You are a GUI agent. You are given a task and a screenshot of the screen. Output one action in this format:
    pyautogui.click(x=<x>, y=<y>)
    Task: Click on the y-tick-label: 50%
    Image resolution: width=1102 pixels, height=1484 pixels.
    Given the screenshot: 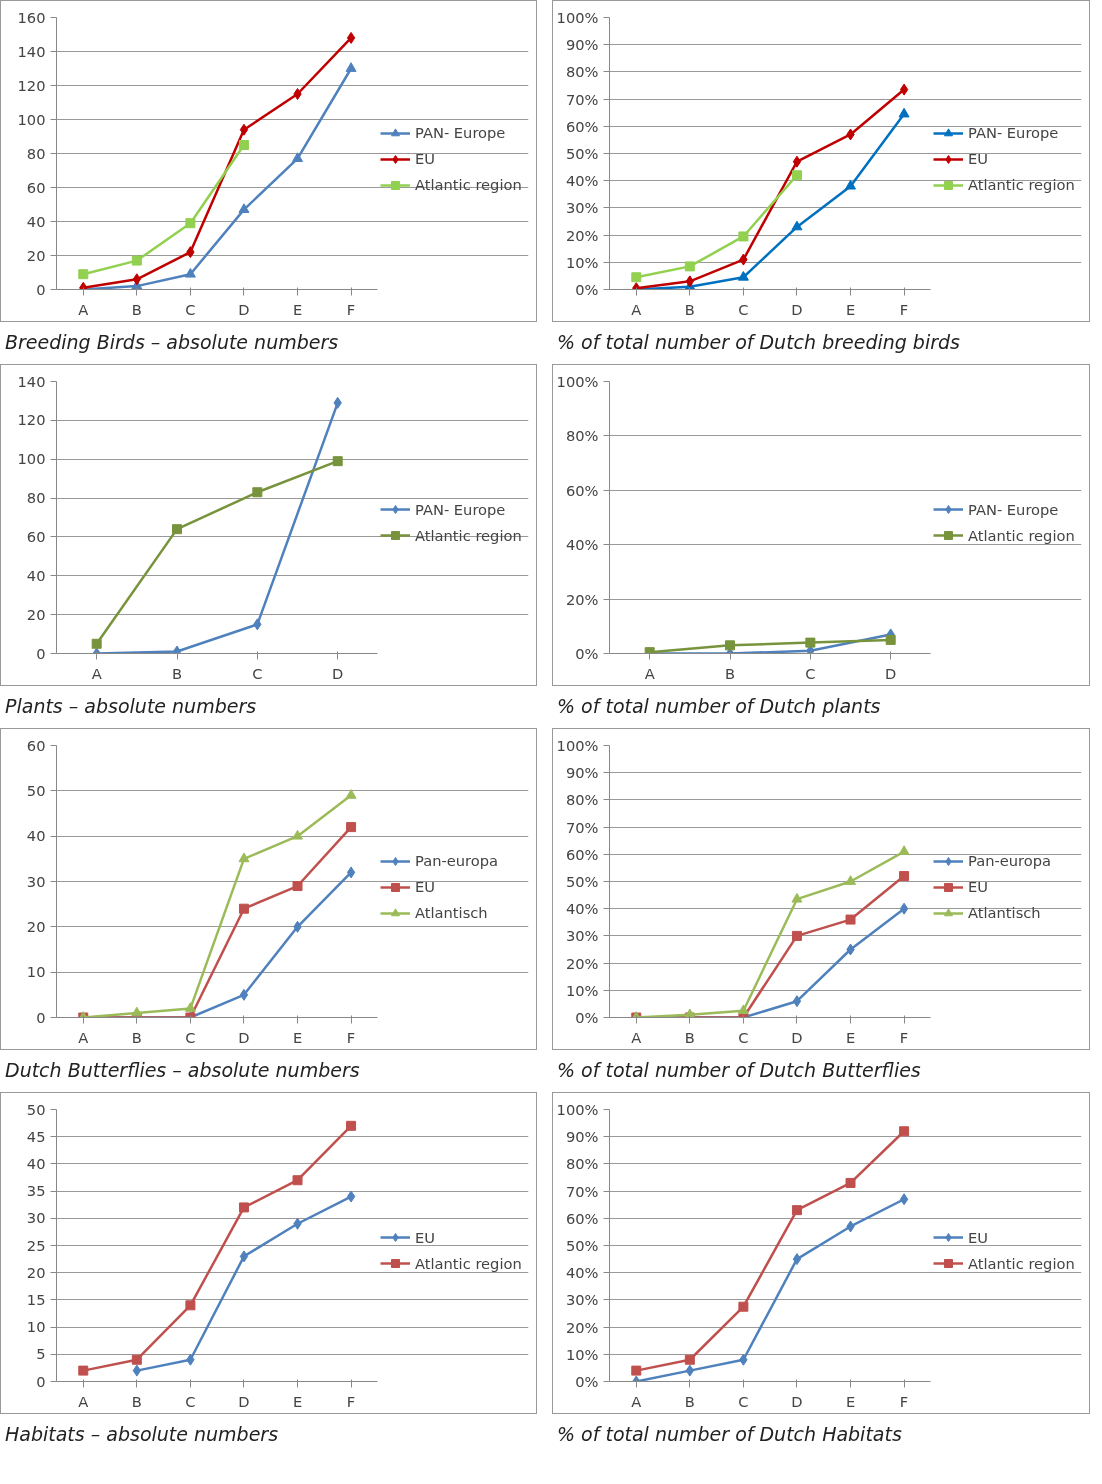 What is the action you would take?
    pyautogui.click(x=582, y=1245)
    